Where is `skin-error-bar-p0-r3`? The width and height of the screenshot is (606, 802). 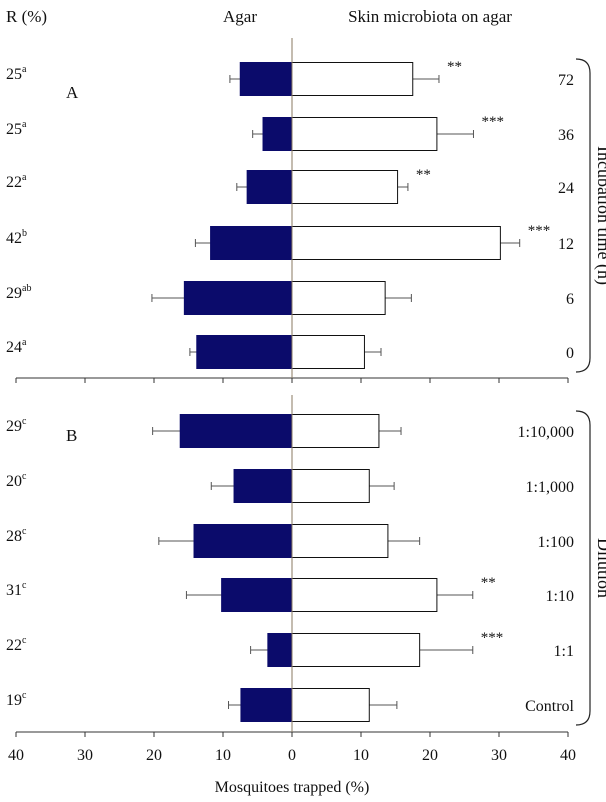 skin-error-bar-p0-r3 is located at coordinates (510, 243).